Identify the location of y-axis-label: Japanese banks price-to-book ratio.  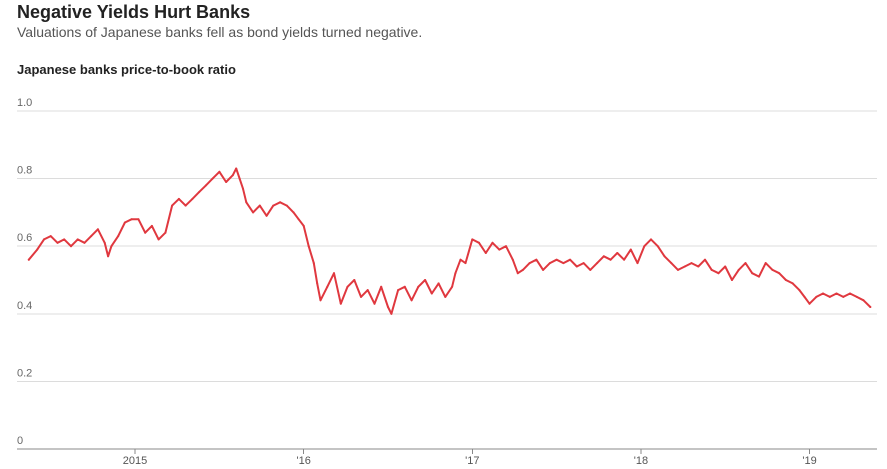
(126, 69).